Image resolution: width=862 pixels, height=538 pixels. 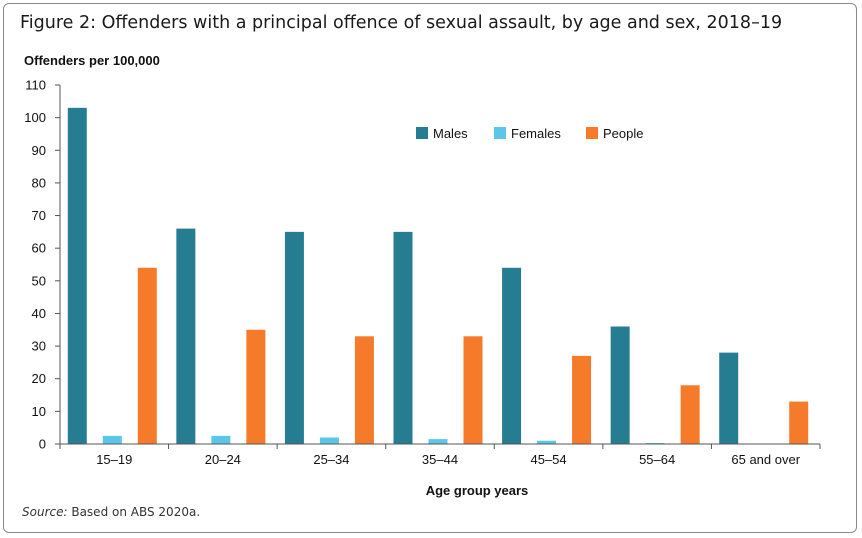 I want to click on x-tick-label: 55–64, so click(x=657, y=459).